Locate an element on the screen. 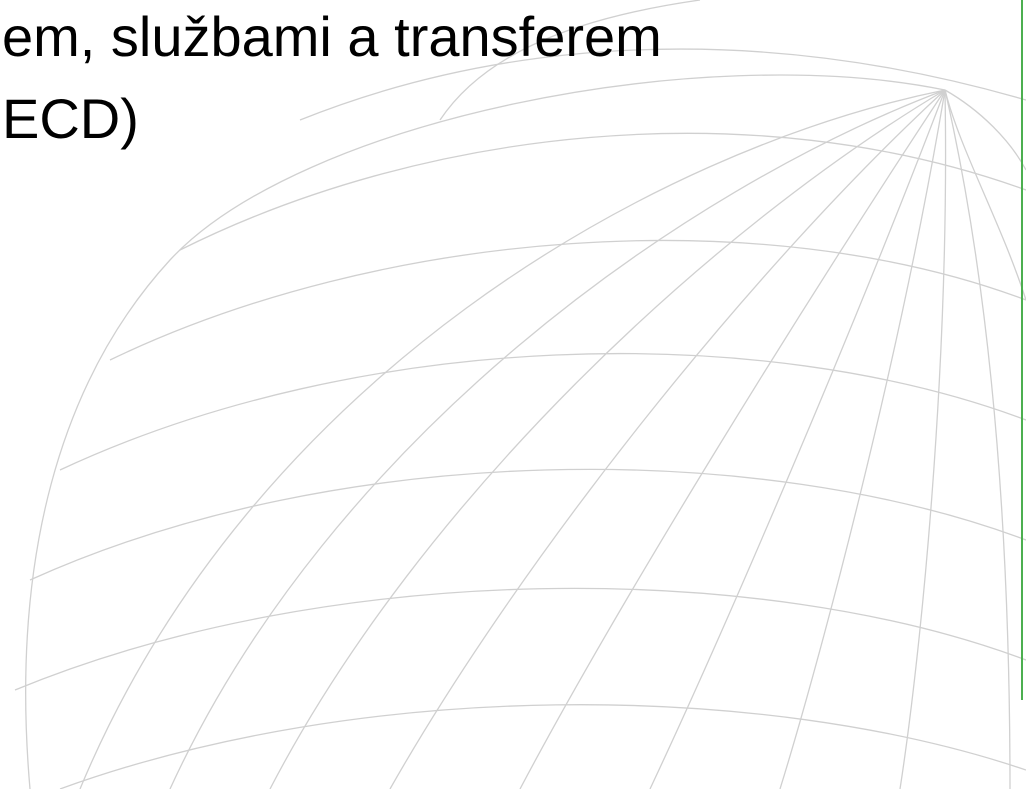 This screenshot has width=1026, height=789. title-line: em, službami a transferem is located at coordinates (332, 36).